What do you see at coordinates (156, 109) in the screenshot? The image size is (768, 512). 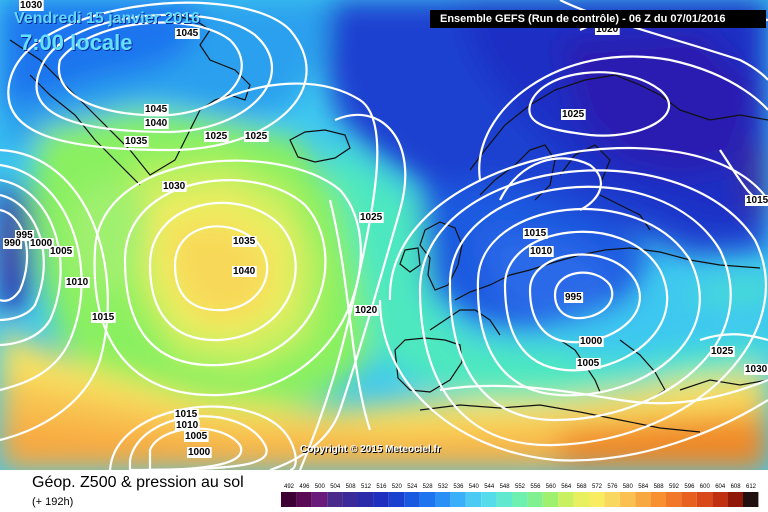 I see `isobar-label: 1045` at bounding box center [156, 109].